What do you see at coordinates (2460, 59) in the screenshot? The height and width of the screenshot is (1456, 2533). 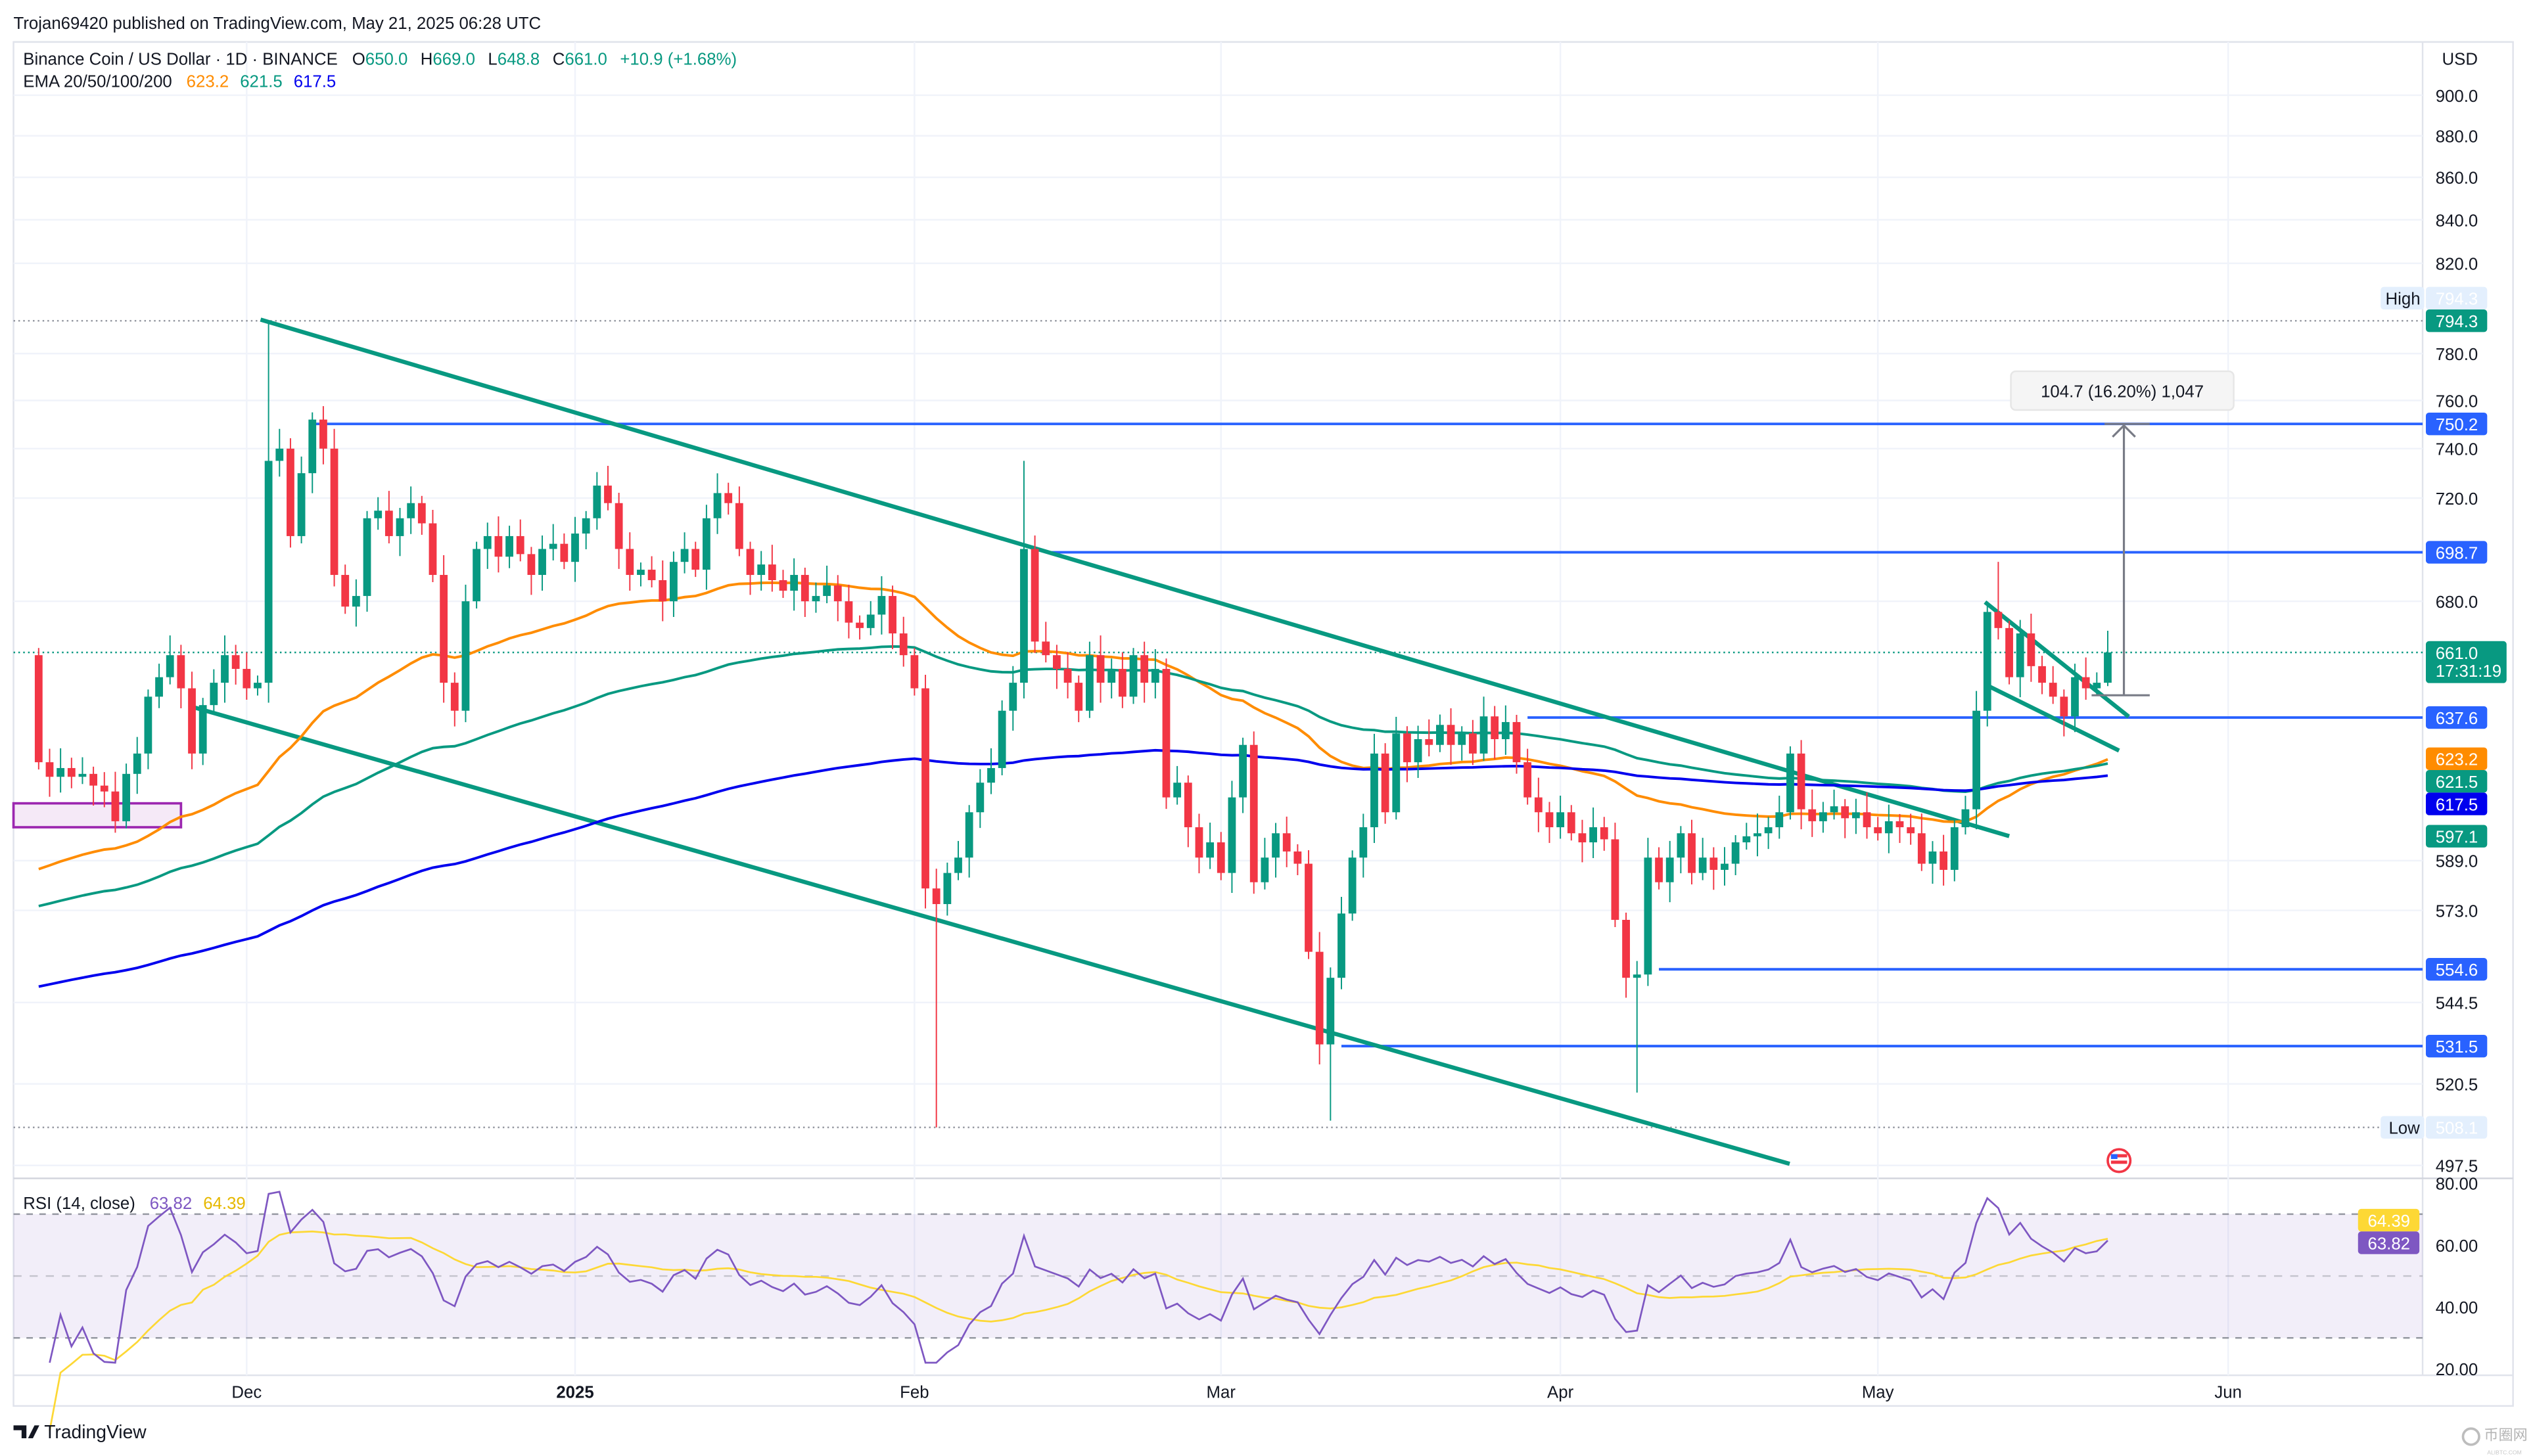 I see `currency-label: USD` at bounding box center [2460, 59].